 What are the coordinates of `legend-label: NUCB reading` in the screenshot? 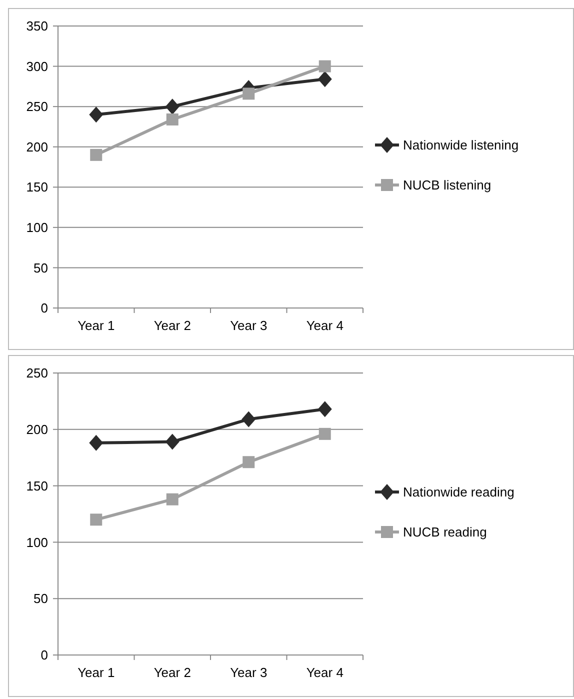 It's located at (445, 532).